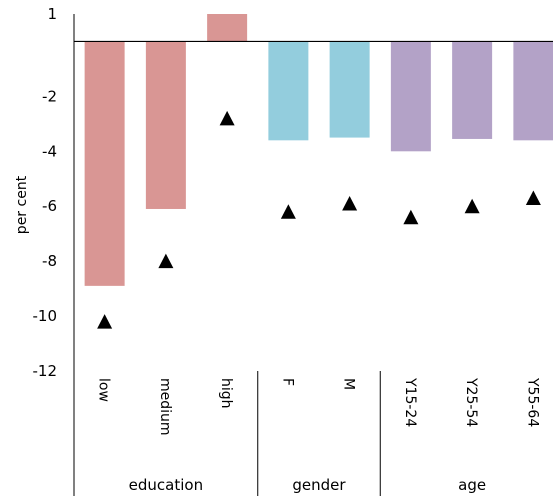  Describe the element at coordinates (471, 402) in the screenshot. I see `category-label: Y25-54` at that location.